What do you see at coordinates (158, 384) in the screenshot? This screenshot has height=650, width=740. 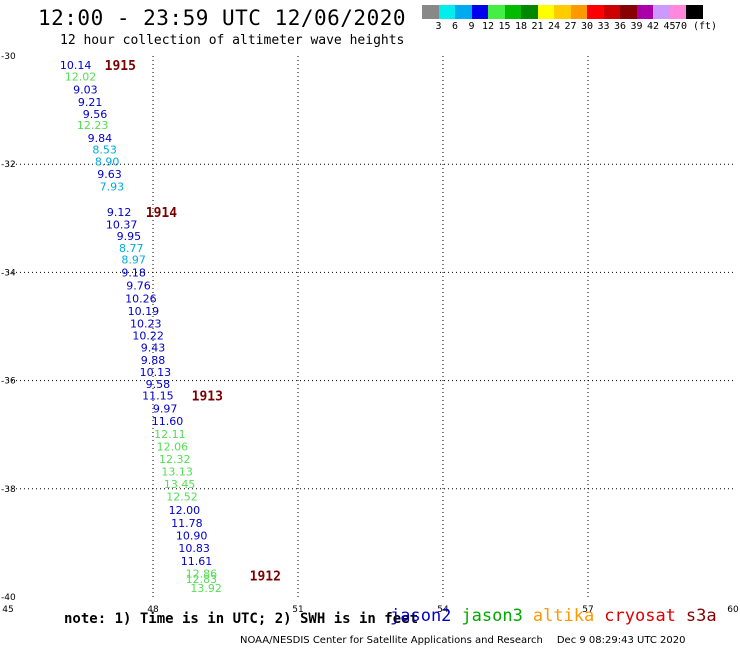 I see `wave-height-point: 9.58` at bounding box center [158, 384].